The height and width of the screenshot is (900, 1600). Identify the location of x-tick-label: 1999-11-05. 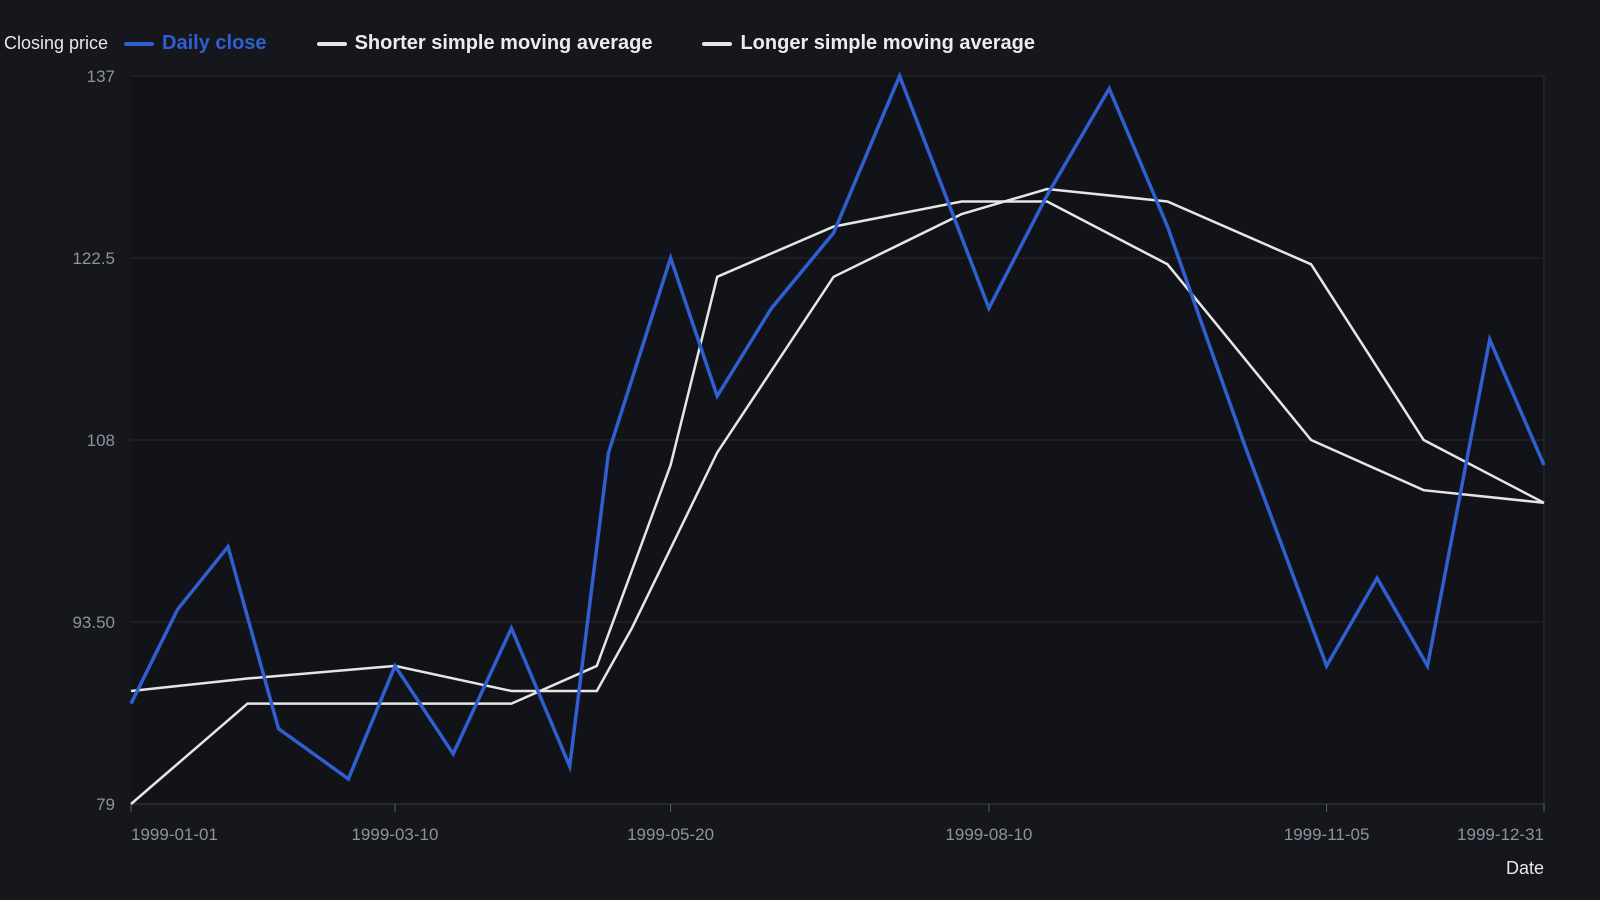
(1327, 834).